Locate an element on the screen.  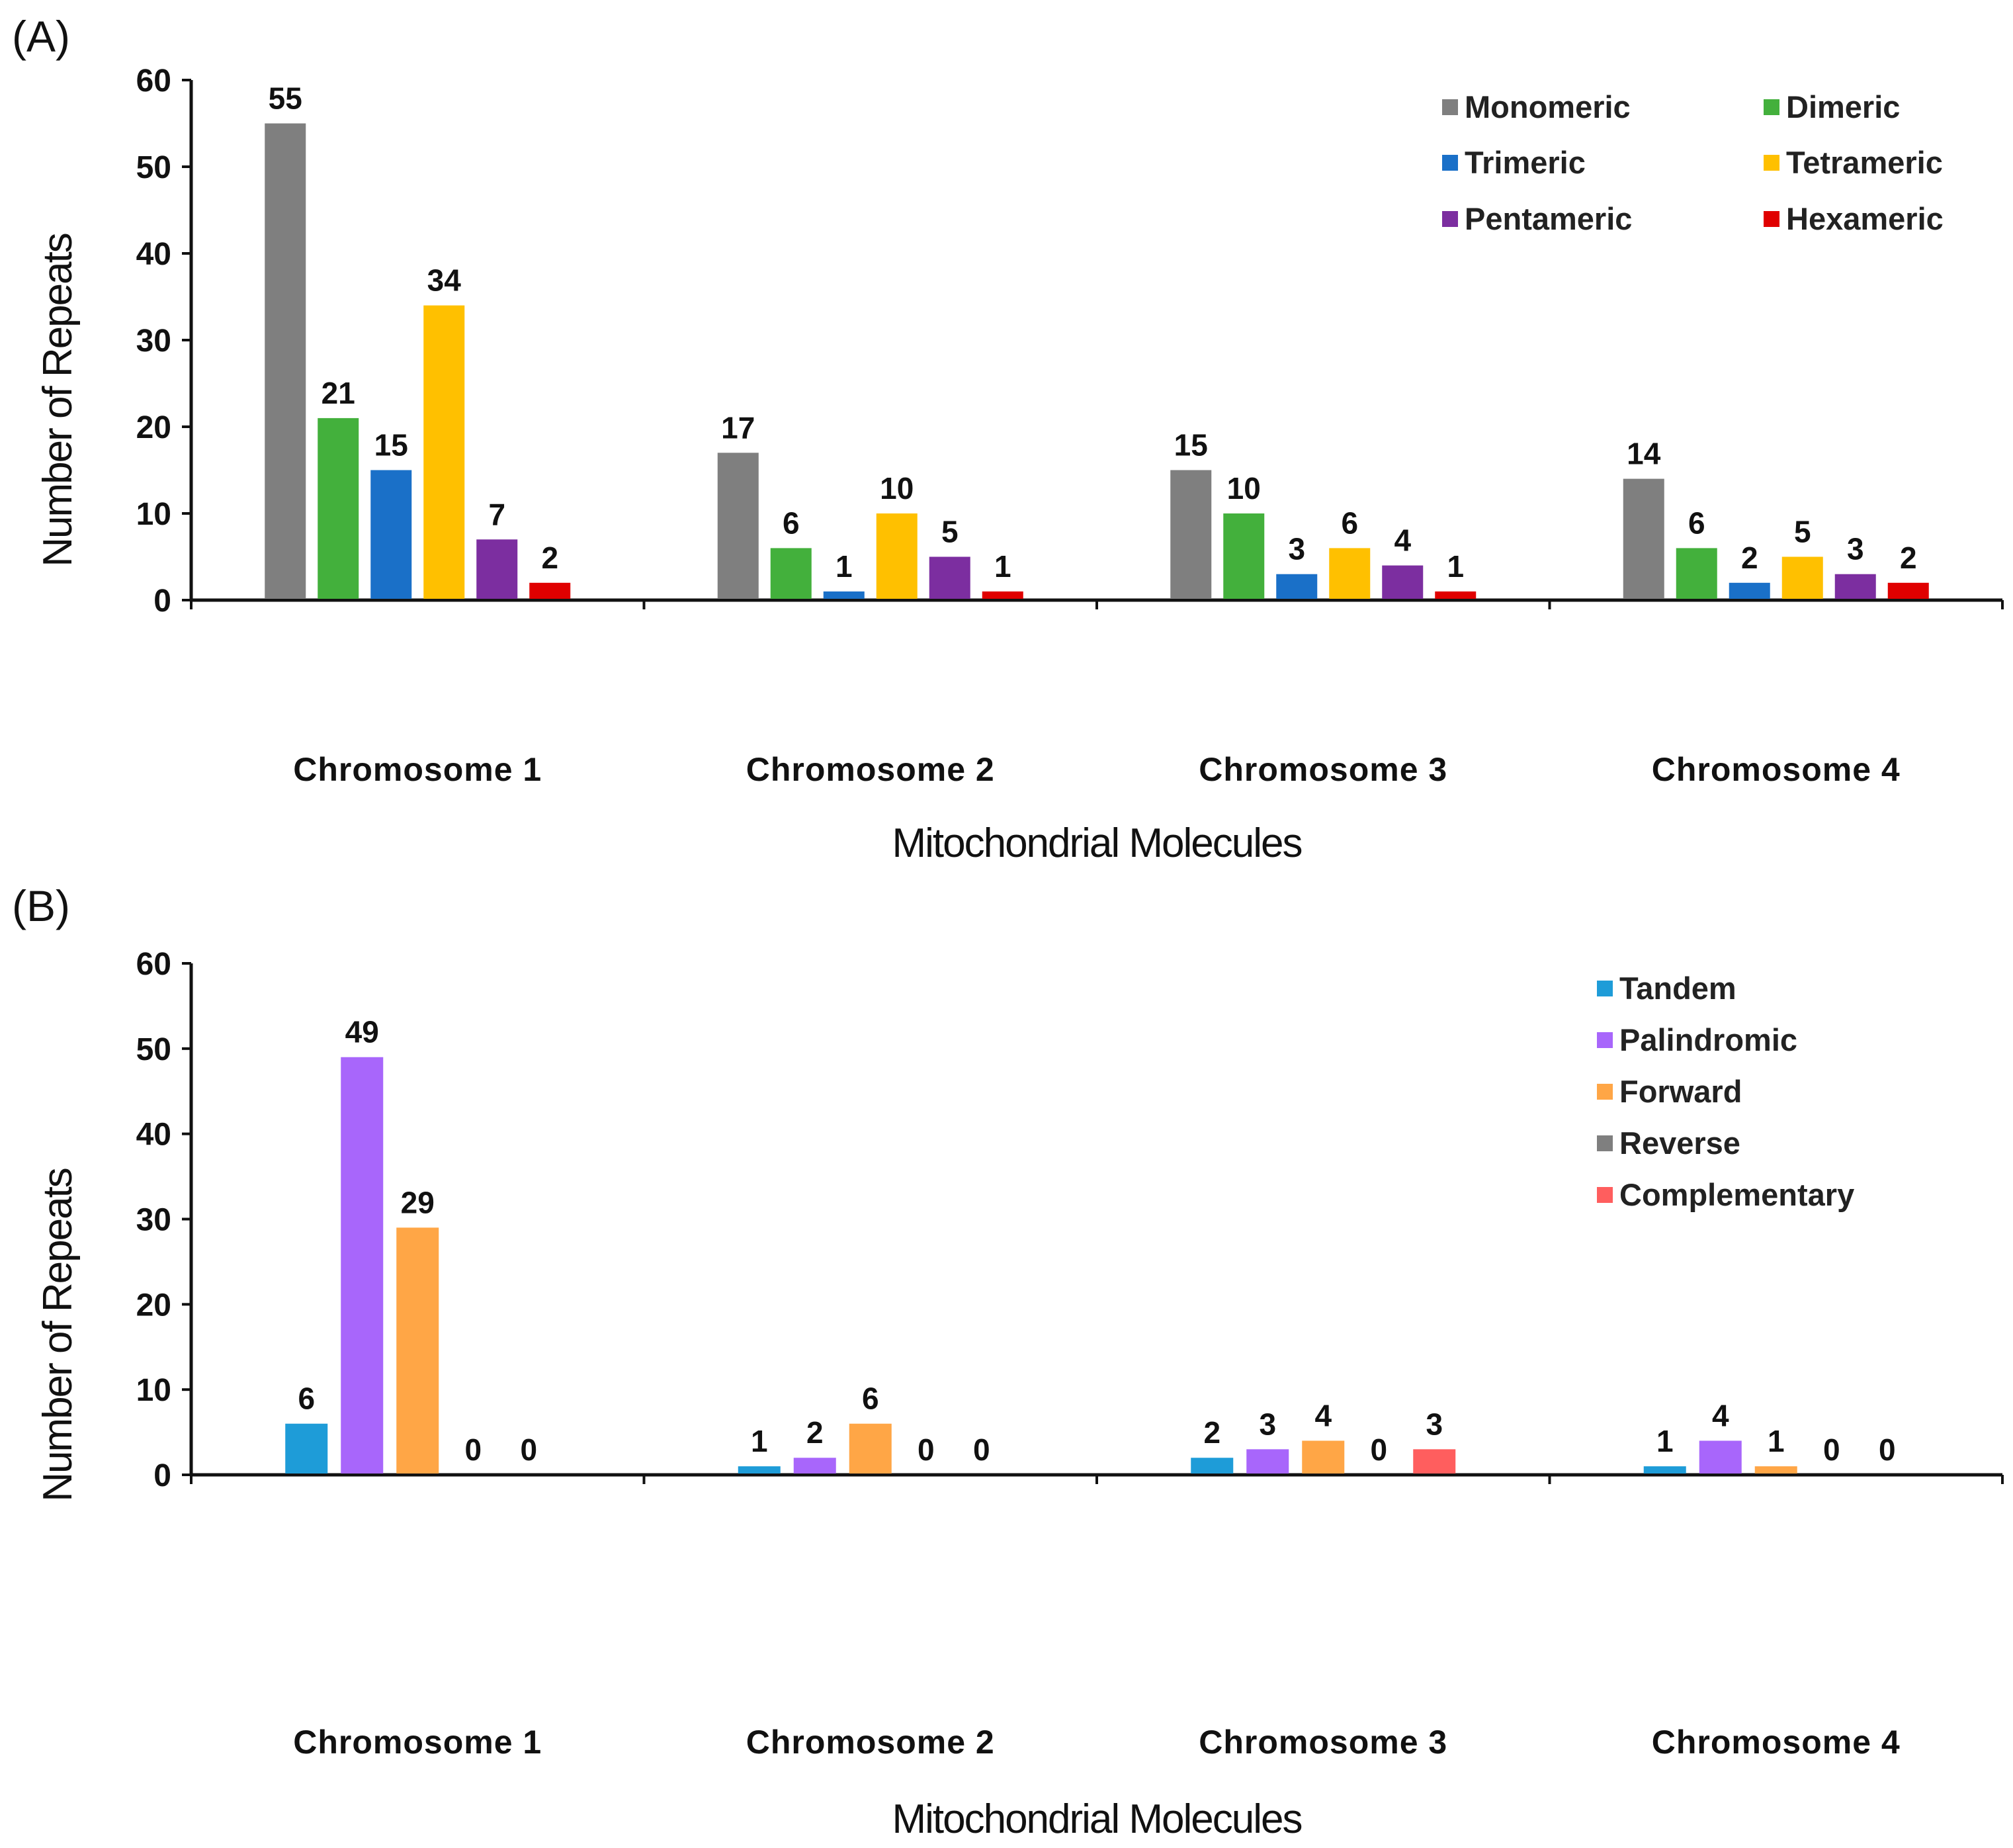
legend-label: Complementary is located at coordinates (1736, 1194).